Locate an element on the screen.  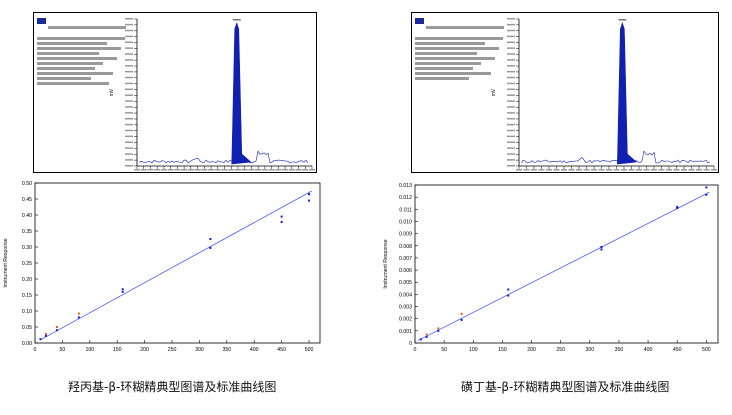
x-tick-label: 350 is located at coordinates (226, 350).